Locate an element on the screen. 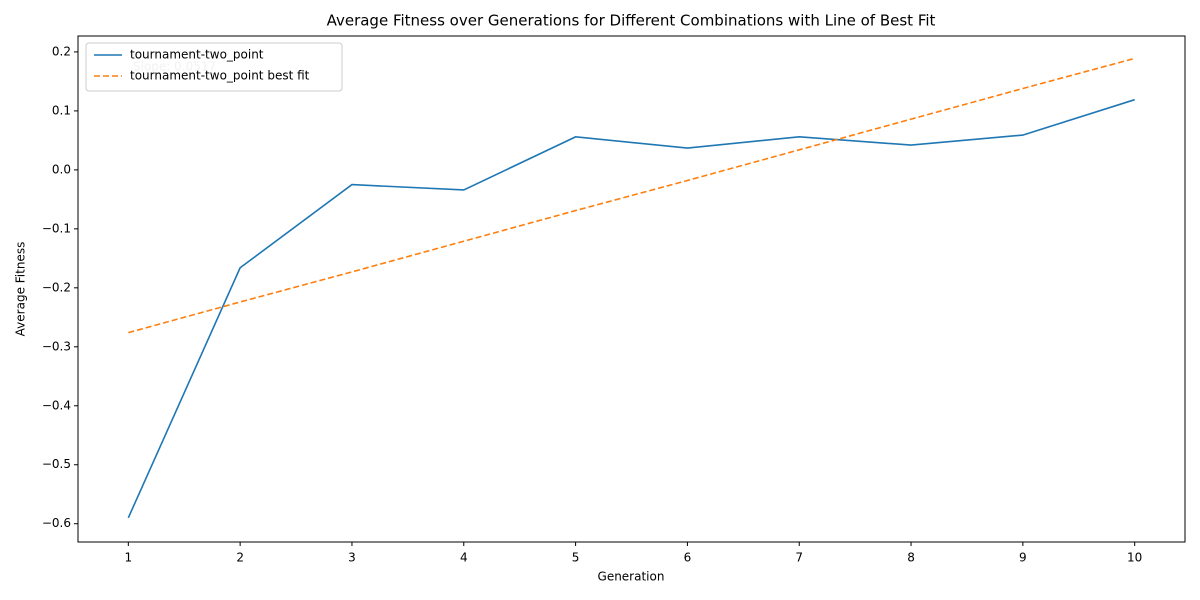 Image resolution: width=1200 pixels, height=600 pixels. x-tick-label: 2 is located at coordinates (240, 558).